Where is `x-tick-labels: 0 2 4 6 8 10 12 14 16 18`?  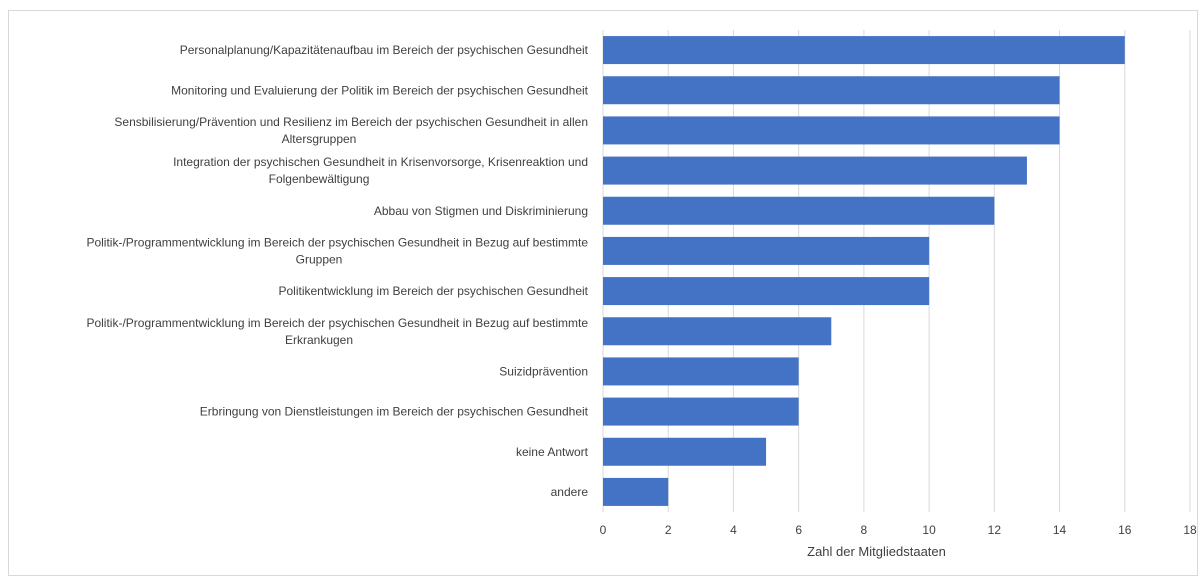
x-tick-labels: 0 2 4 6 8 10 12 14 16 18 is located at coordinates (898, 530).